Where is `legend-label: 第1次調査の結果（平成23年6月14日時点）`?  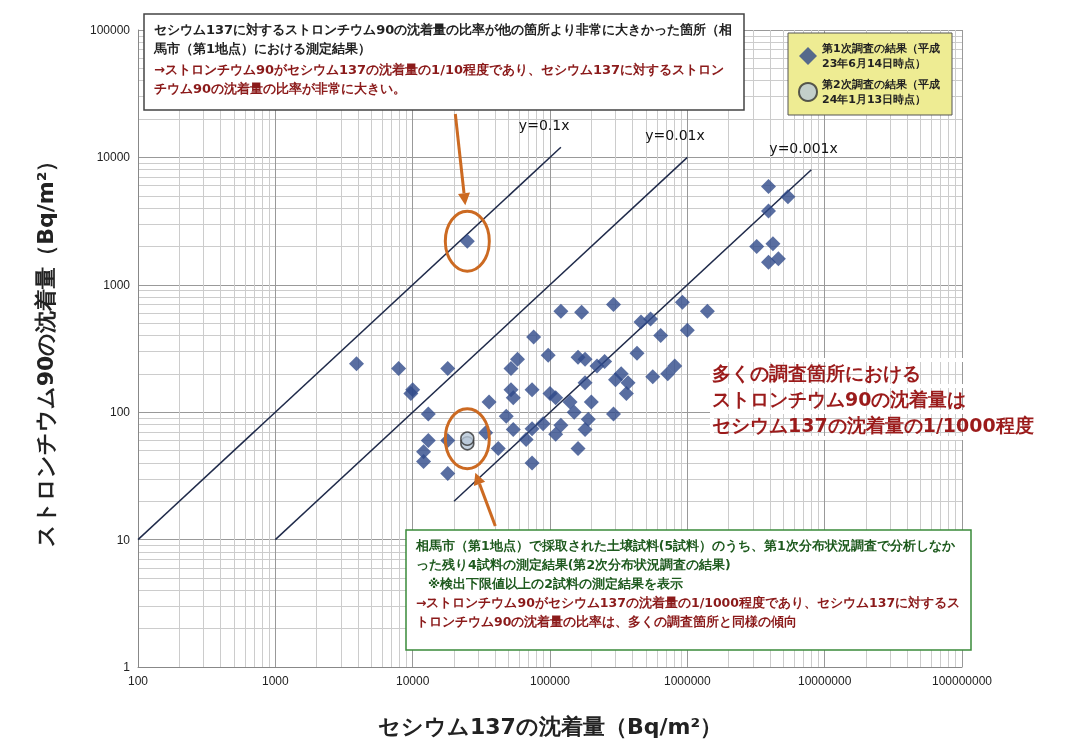 legend-label: 第1次調査の結果（平成23年6月14日時点） is located at coordinates (880, 56).